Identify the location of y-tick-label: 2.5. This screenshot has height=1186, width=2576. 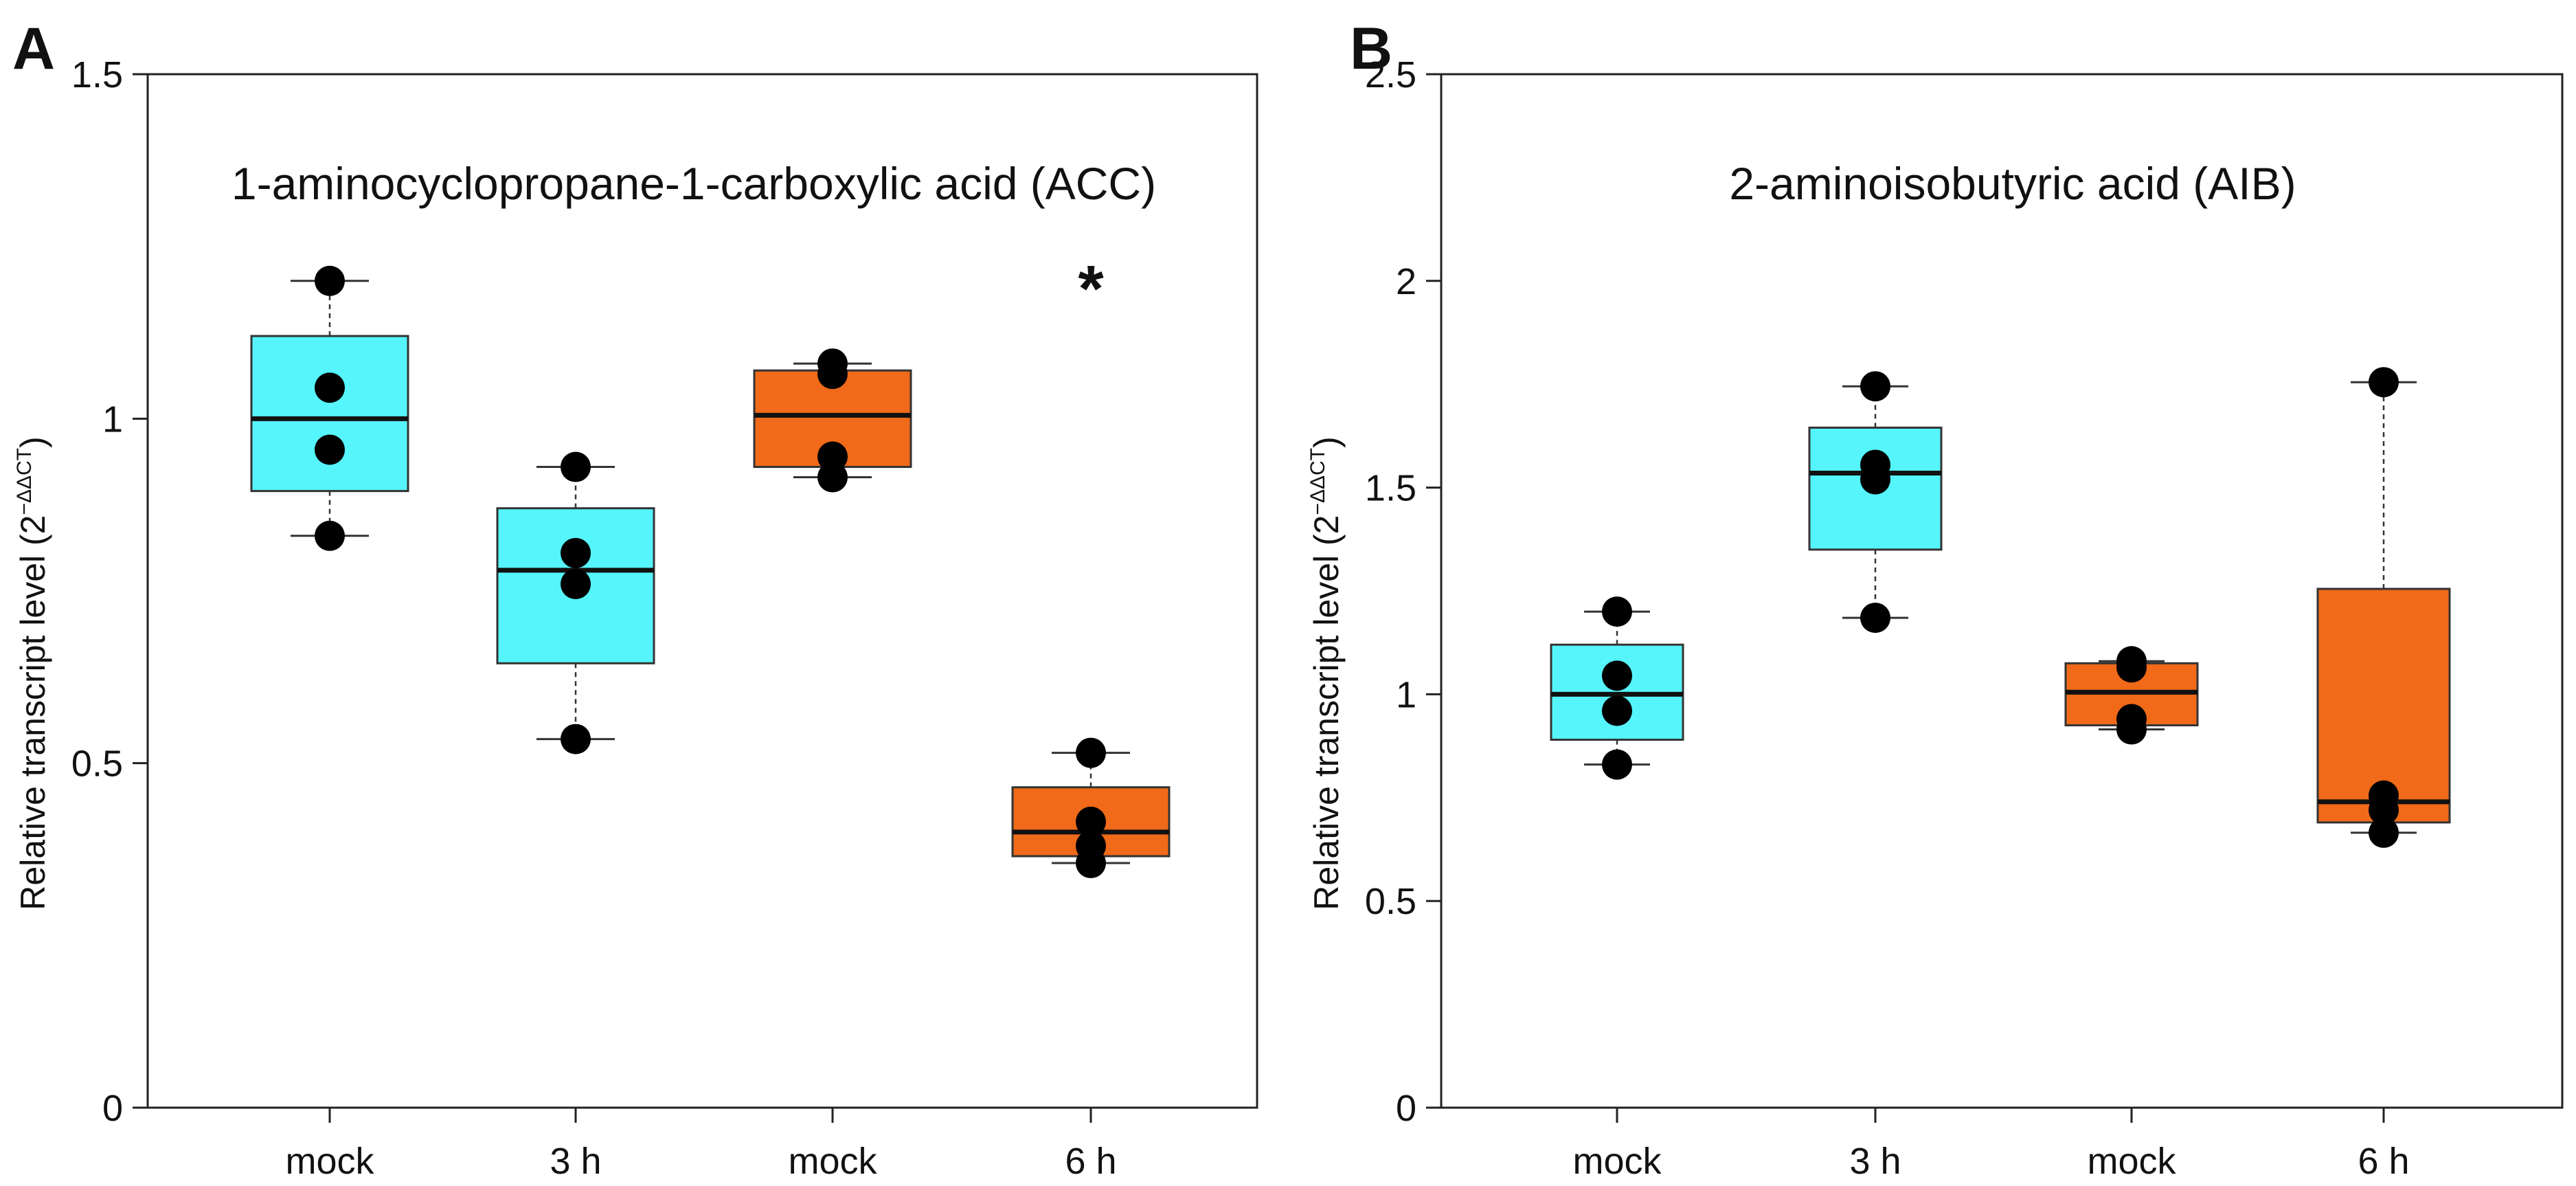
(1390, 75).